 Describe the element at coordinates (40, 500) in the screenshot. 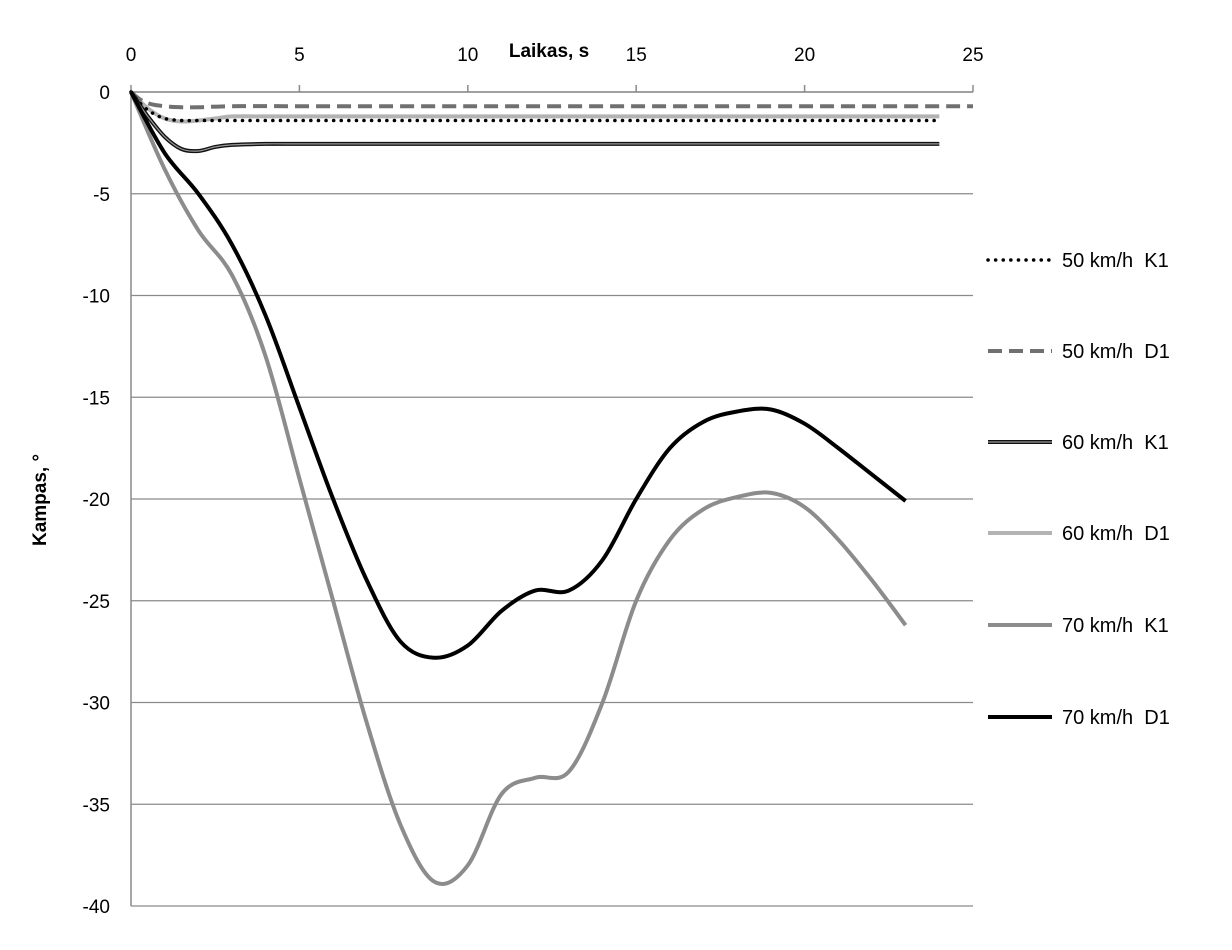

I see `y-axis-title: Kampas, °` at that location.